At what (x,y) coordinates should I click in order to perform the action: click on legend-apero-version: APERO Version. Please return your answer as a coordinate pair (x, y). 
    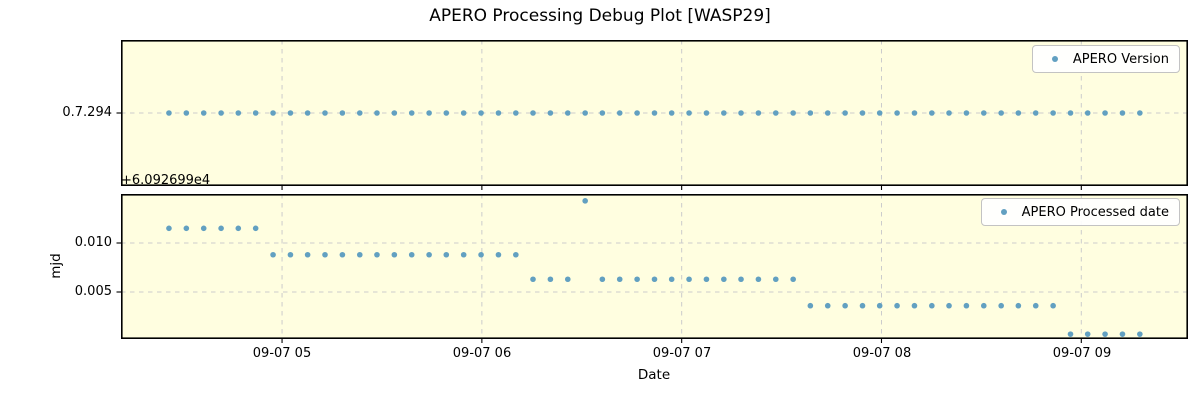
    Looking at the image, I should click on (1105, 59).